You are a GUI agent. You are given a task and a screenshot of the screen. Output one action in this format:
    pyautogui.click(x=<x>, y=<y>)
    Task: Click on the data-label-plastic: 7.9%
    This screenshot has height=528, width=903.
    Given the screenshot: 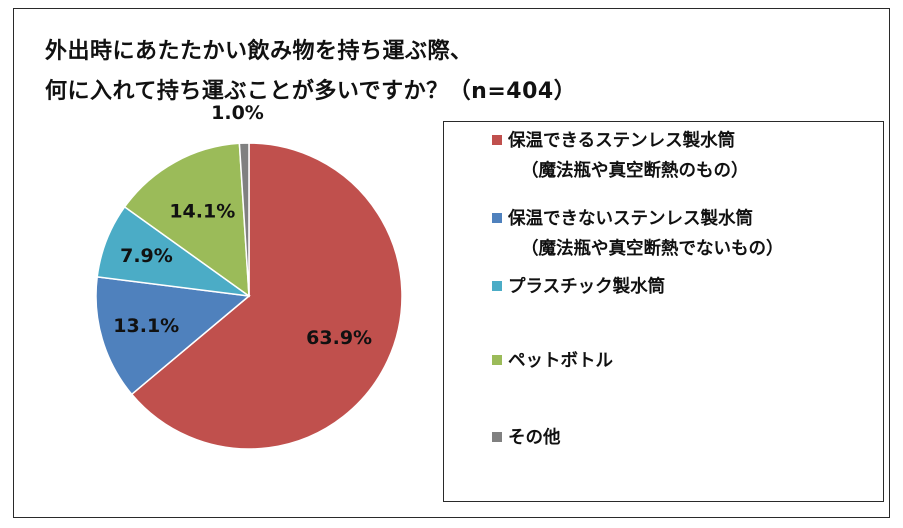 What is the action you would take?
    pyautogui.click(x=146, y=256)
    